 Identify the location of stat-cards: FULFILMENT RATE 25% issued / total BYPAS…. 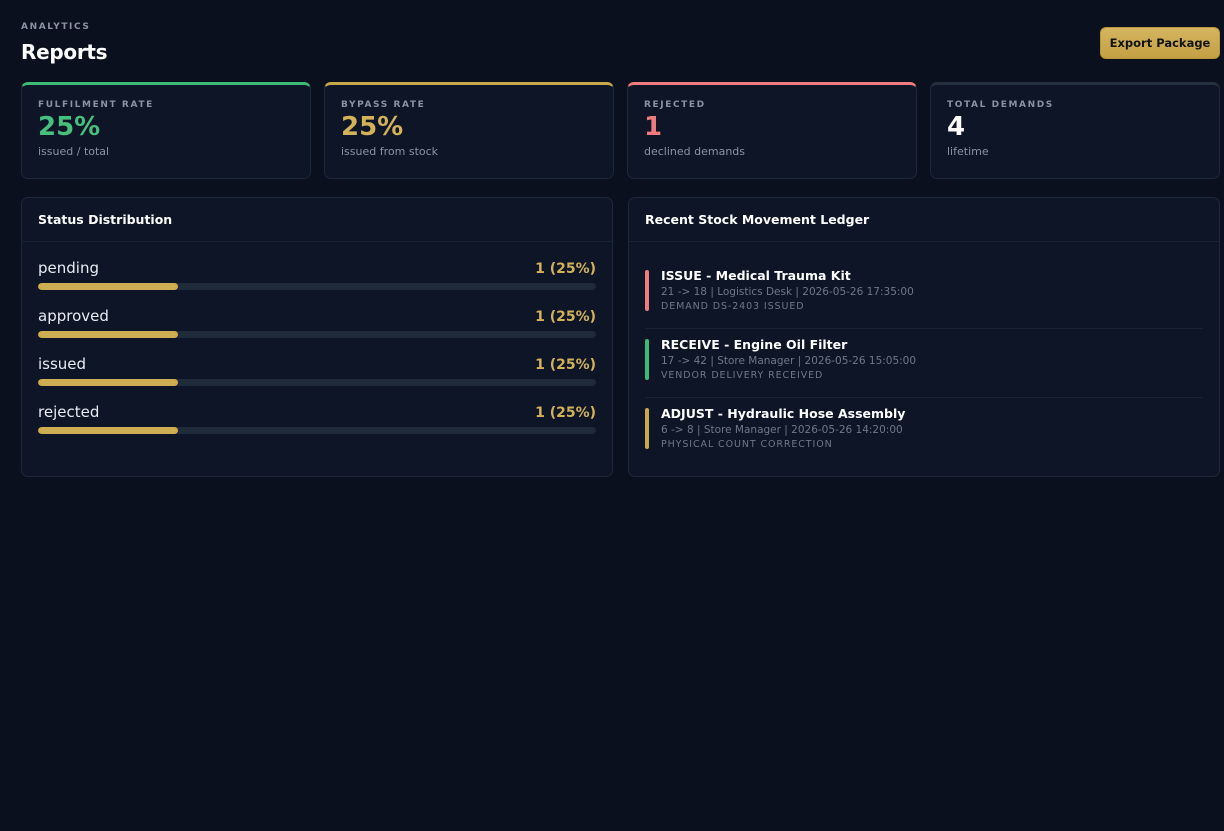
(620, 130).